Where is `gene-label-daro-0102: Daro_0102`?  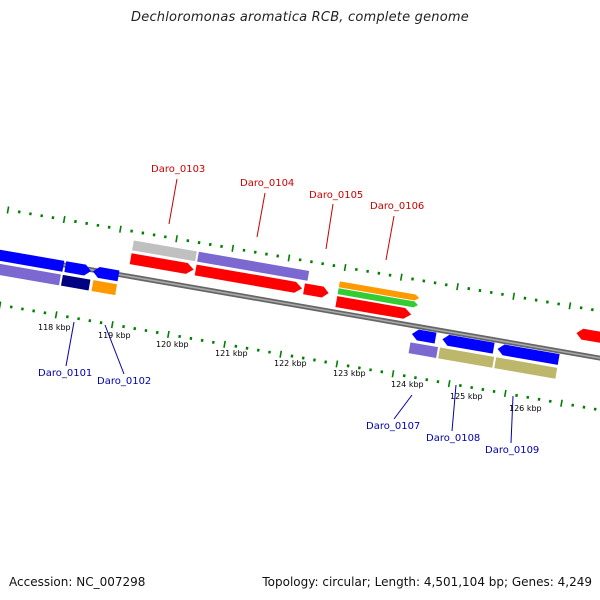 gene-label-daro-0102: Daro_0102 is located at coordinates (124, 381).